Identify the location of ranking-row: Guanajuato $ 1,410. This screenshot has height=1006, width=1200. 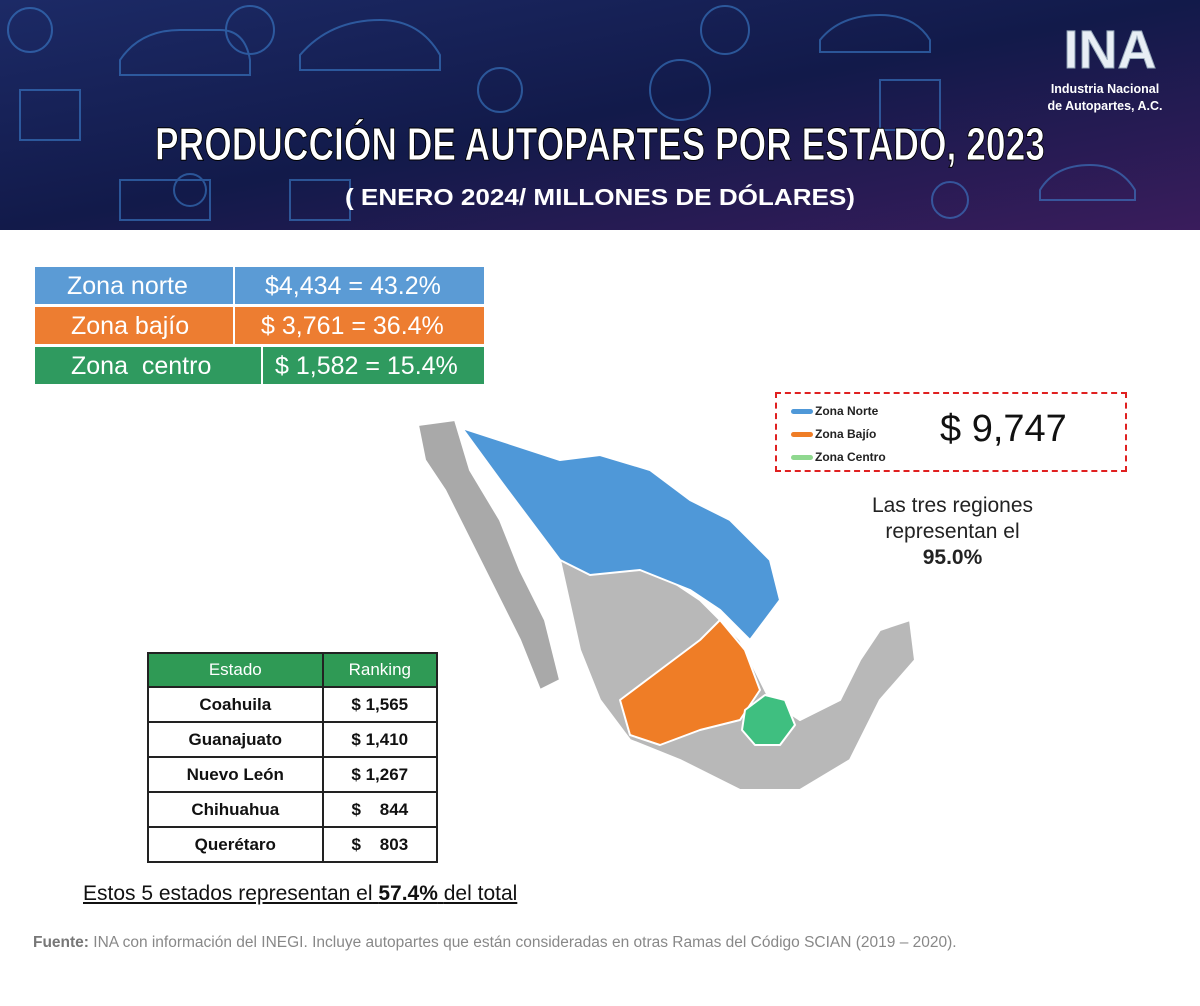
(293, 739).